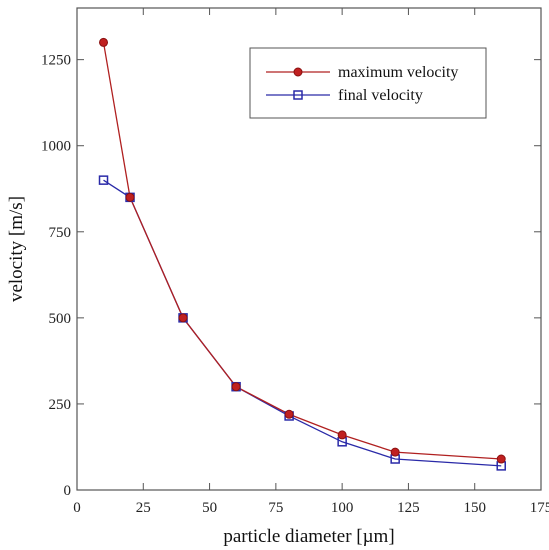 Image resolution: width=549 pixels, height=550 pixels. I want to click on x-axis-title: particle diameter [µm], so click(308, 536).